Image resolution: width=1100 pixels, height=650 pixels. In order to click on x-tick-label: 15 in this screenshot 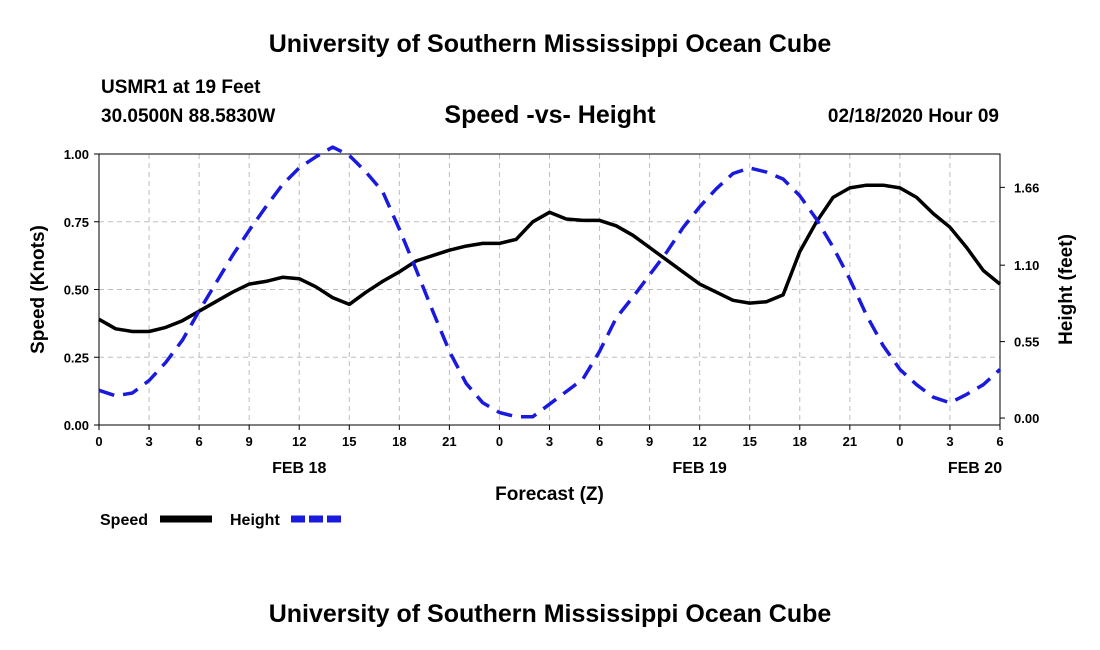, I will do `click(749, 441)`.